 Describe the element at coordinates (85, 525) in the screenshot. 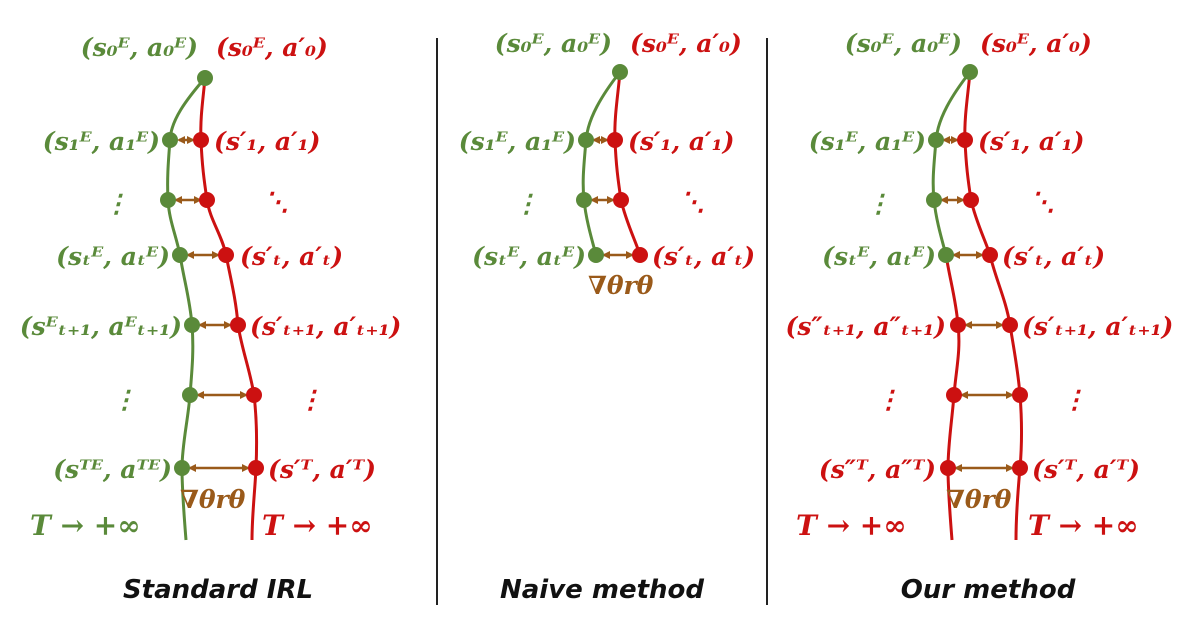

I see `label-horizon-expert: T → +∞` at that location.